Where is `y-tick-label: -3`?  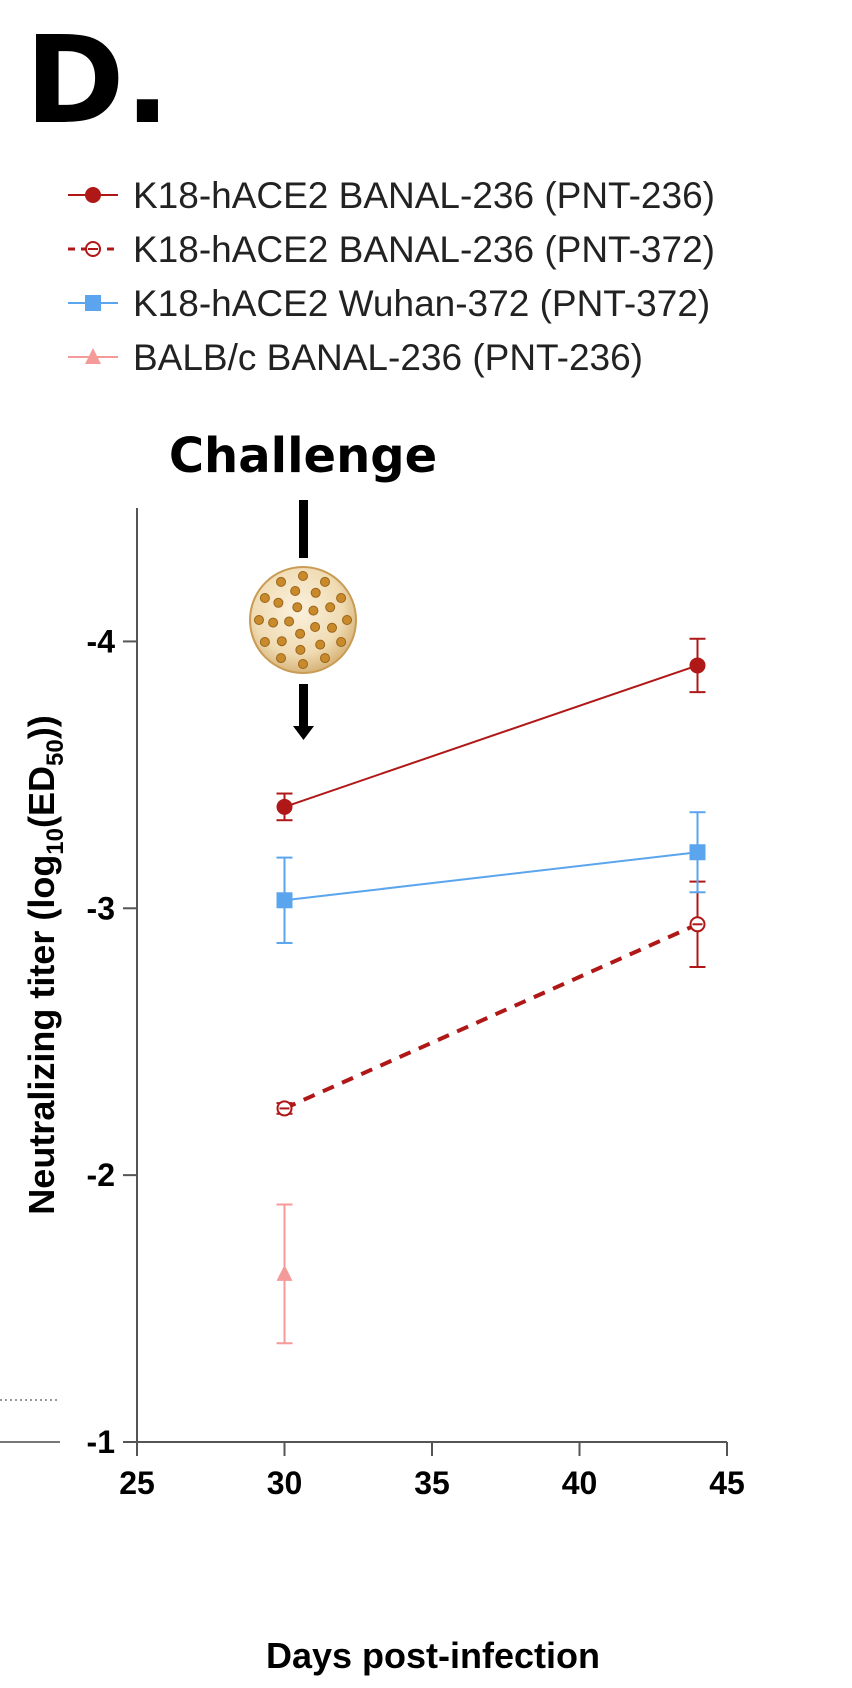 y-tick-label: -3 is located at coordinates (101, 908).